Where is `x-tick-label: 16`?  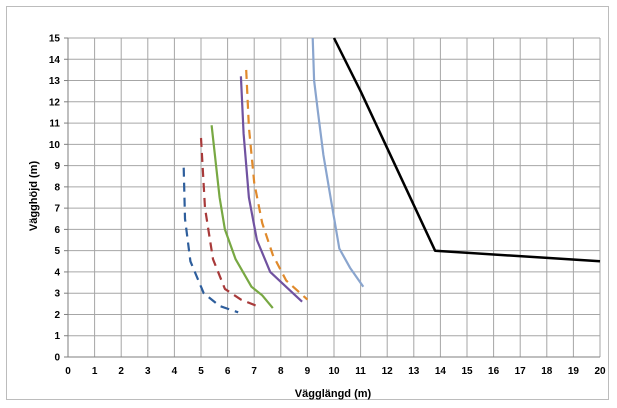
x-tick-label: 16 is located at coordinates (494, 371).